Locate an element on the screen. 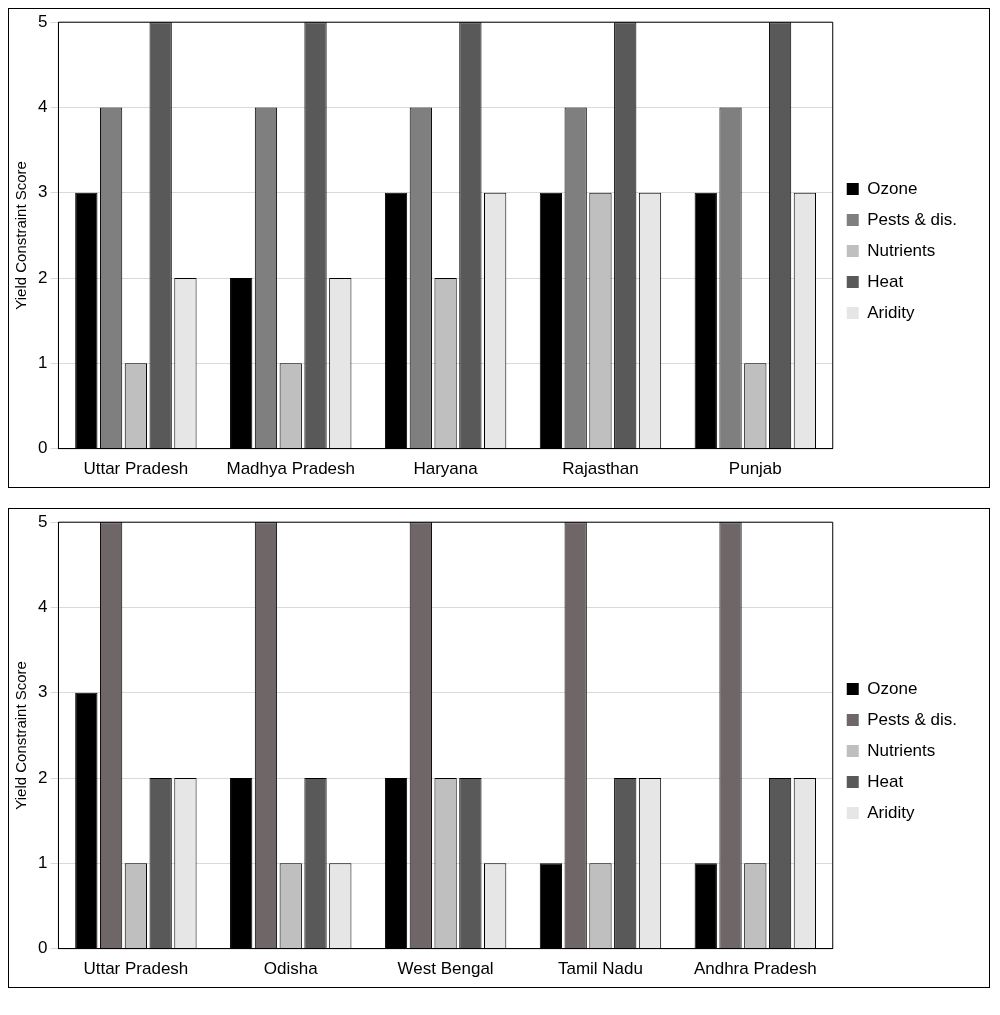 The image size is (1000, 1015). x-tick-label: Rajasthan is located at coordinates (600, 469).